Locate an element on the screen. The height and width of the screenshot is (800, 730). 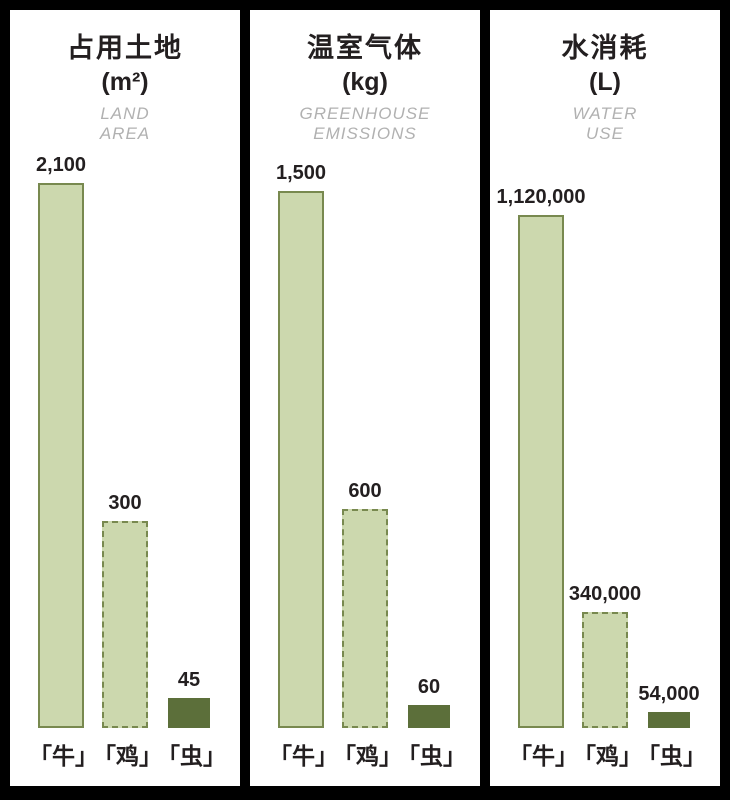
chart-title: 水消耗 is located at coordinates (605, 48).